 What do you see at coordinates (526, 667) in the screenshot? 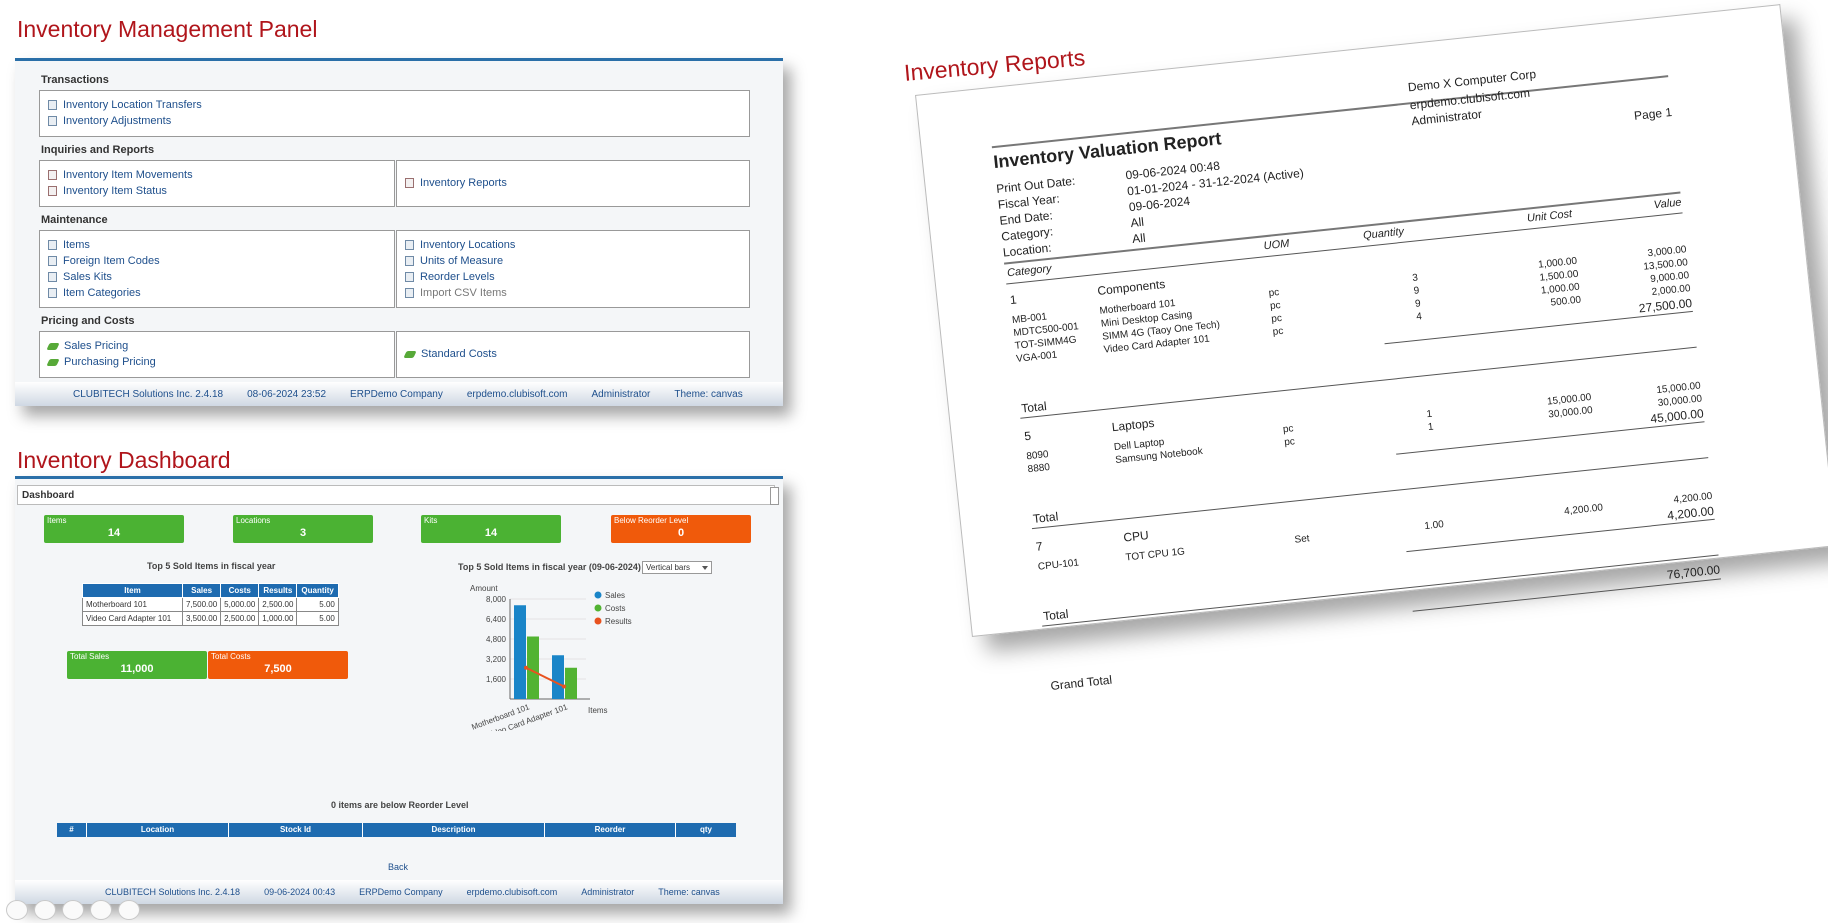
I see `point-results` at bounding box center [526, 667].